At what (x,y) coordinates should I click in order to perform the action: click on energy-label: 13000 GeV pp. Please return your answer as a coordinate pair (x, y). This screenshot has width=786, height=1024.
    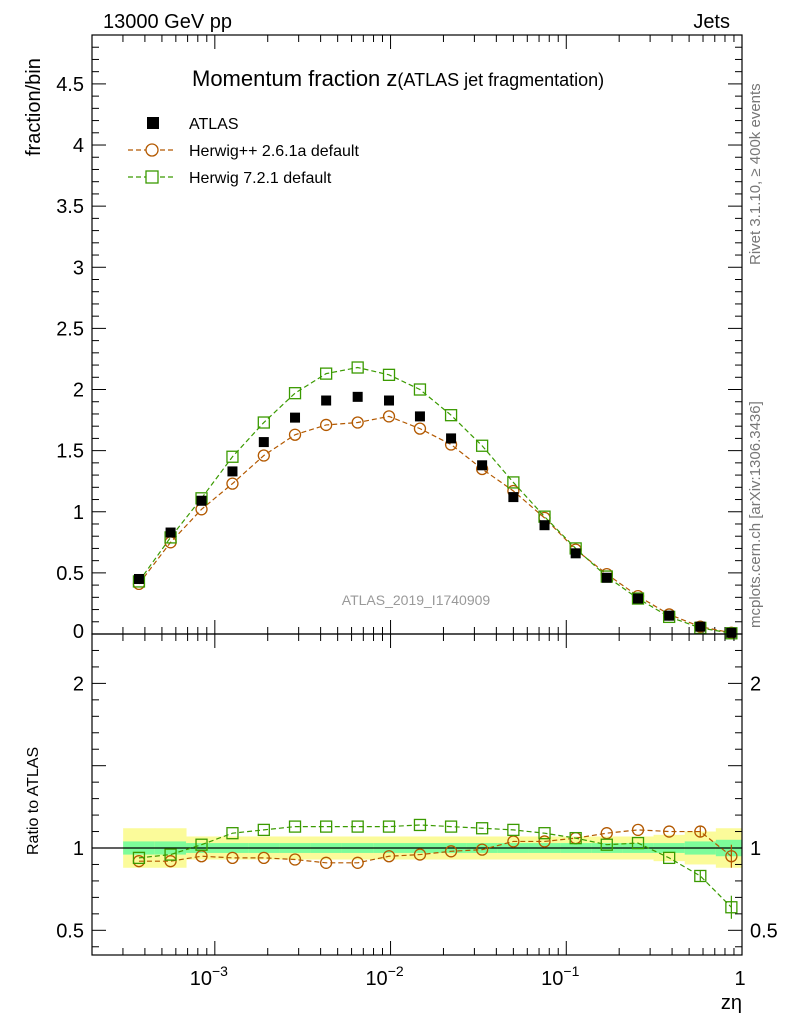
    Looking at the image, I should click on (167, 22).